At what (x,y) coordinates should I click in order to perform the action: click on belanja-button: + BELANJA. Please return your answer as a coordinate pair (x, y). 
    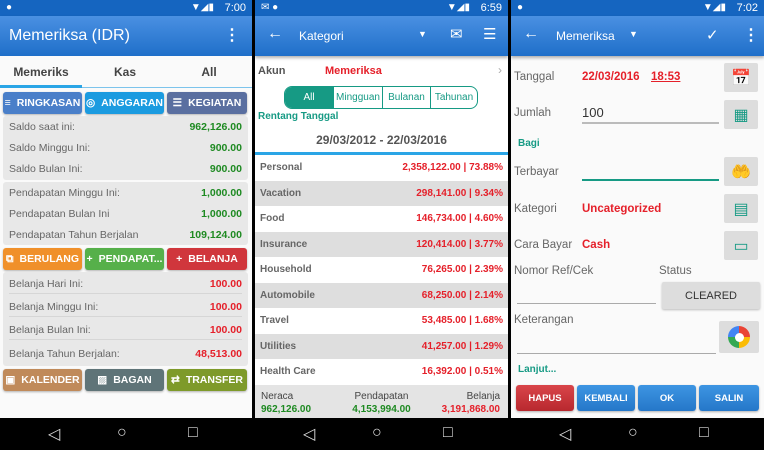
    Looking at the image, I should click on (207, 259).